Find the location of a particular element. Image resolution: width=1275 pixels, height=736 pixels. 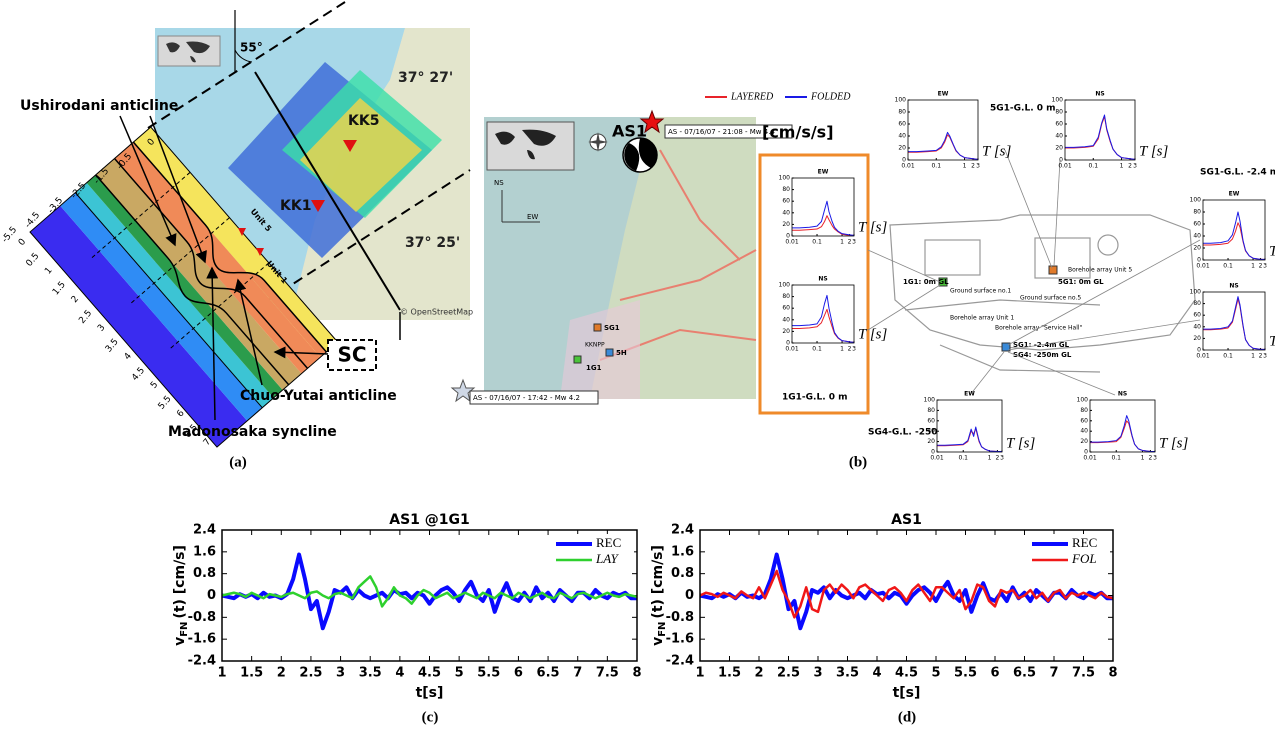

station-label: SG4: -250m GL is located at coordinates (1042, 355).